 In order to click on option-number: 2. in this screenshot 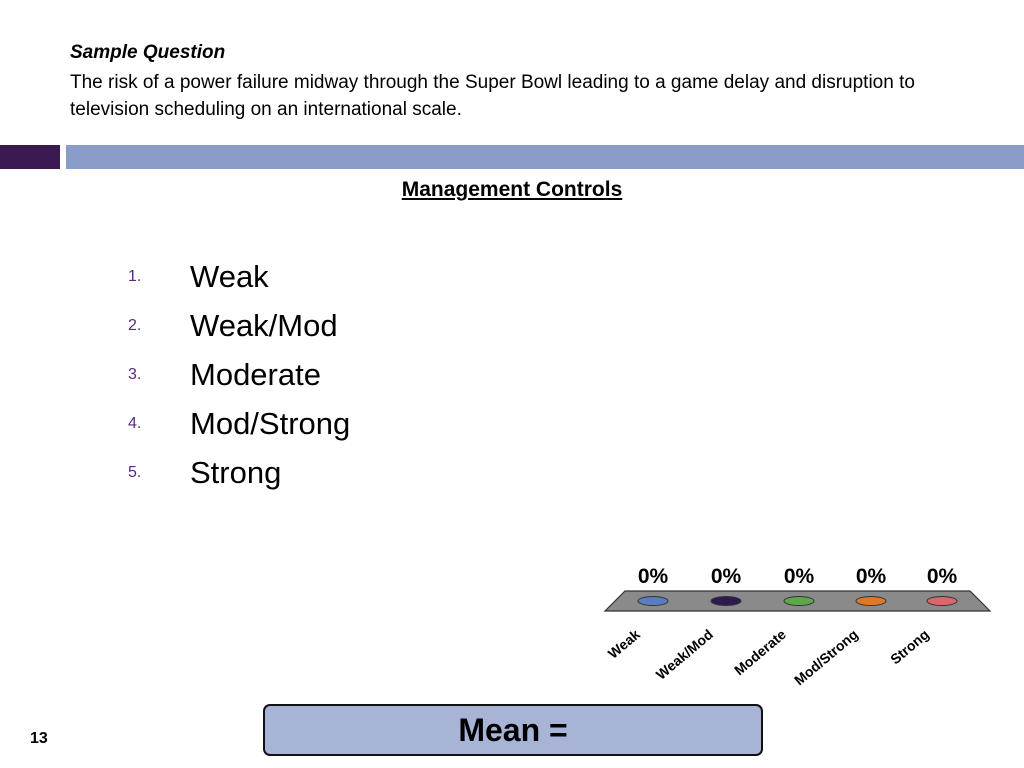, I will do `click(135, 325)`.